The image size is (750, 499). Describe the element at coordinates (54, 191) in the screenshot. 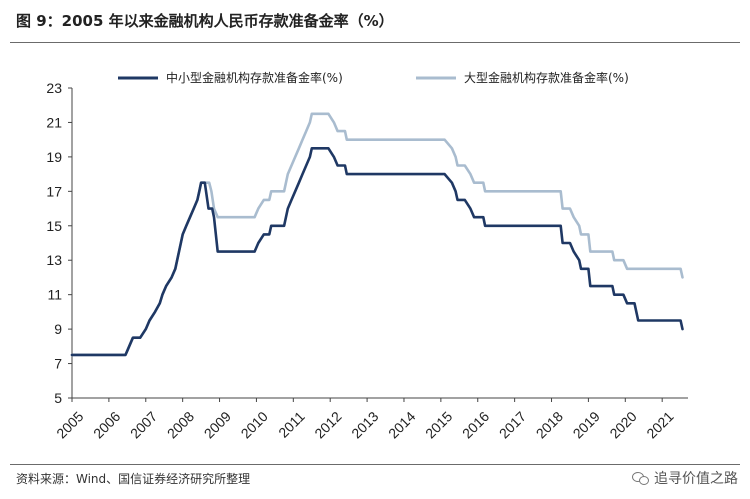

I see `y-tick-label: 17` at that location.